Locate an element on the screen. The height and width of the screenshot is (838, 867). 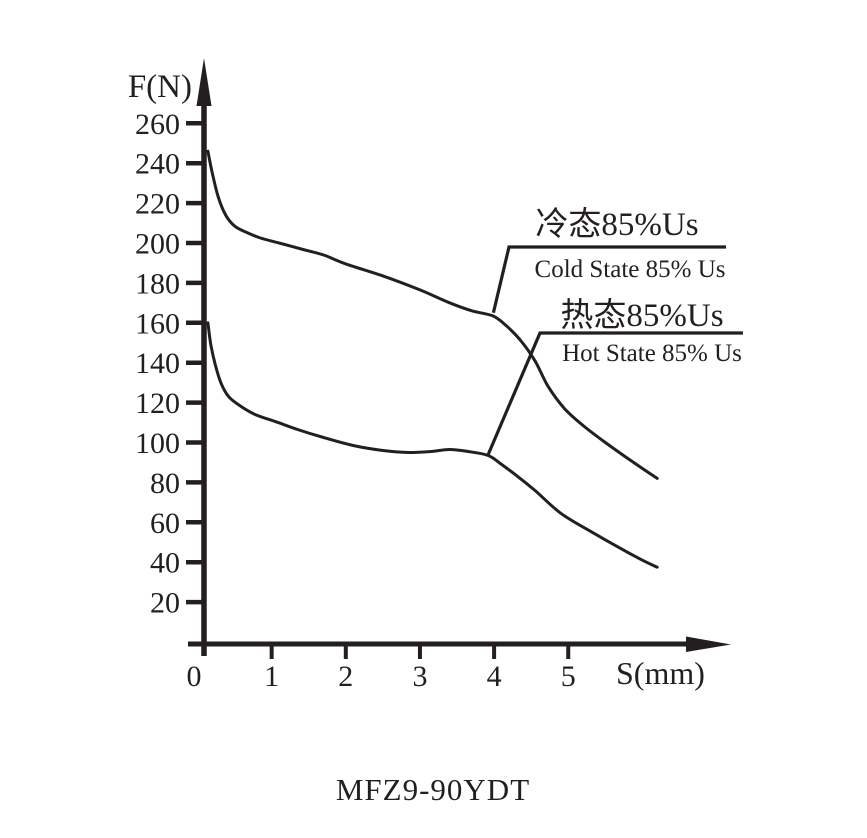
callout-lines-layer is located at coordinates (614, 350).